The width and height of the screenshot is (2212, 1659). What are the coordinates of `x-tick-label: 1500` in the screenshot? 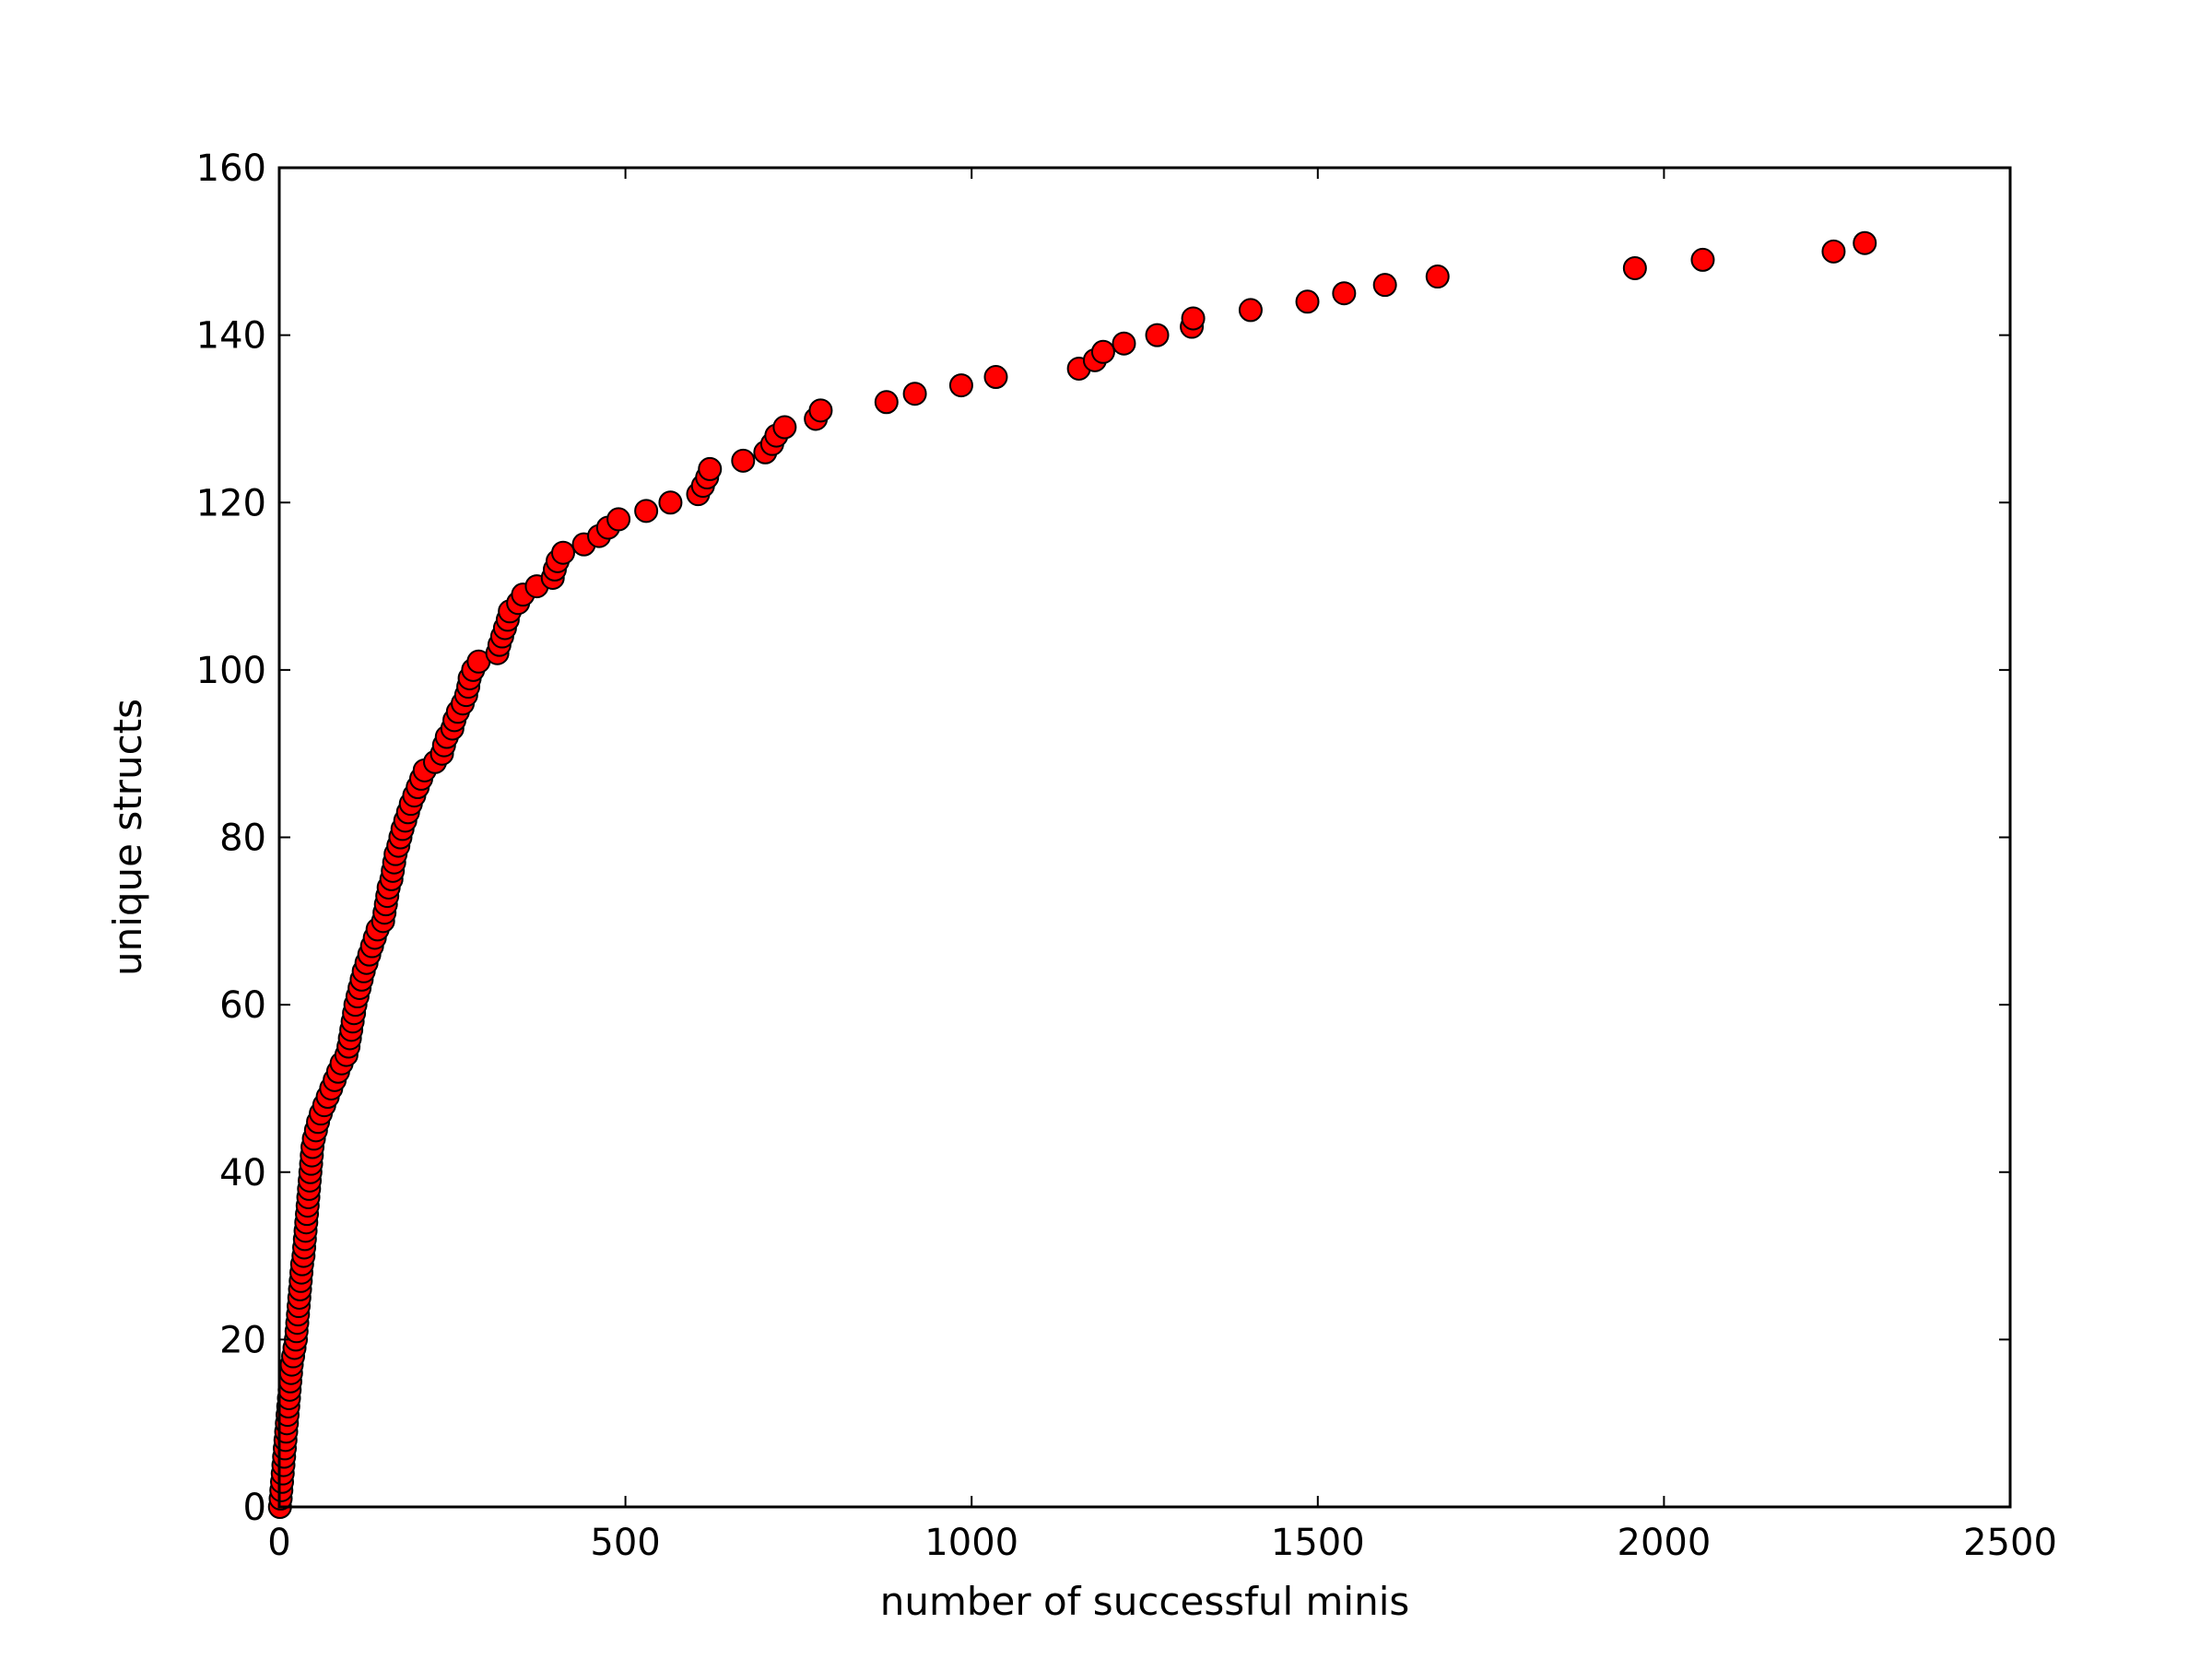 It's located at (1318, 1543).